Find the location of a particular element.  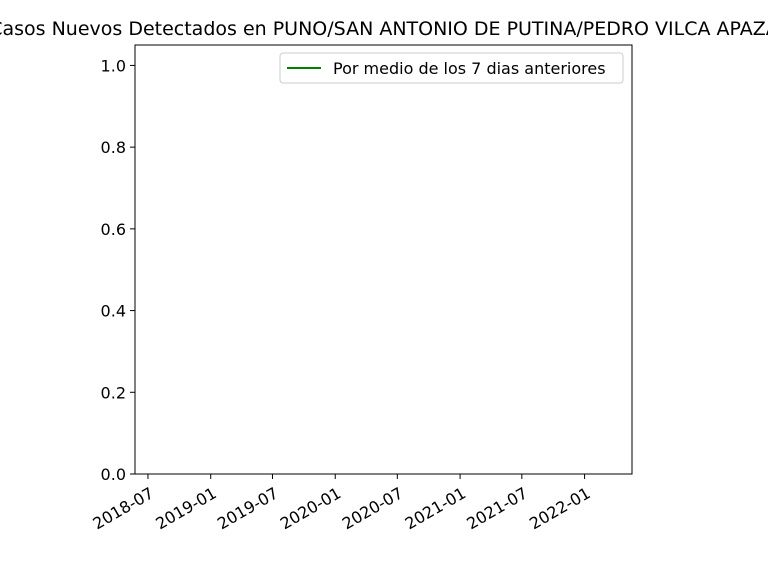

y-tick-label: 1.0 is located at coordinates (113, 65).